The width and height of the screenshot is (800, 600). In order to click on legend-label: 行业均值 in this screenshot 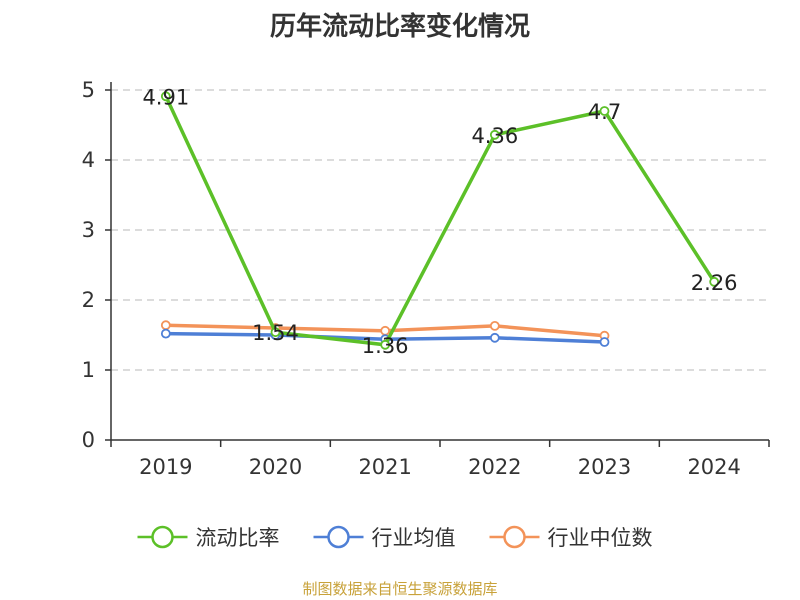, I will do `click(414, 538)`.